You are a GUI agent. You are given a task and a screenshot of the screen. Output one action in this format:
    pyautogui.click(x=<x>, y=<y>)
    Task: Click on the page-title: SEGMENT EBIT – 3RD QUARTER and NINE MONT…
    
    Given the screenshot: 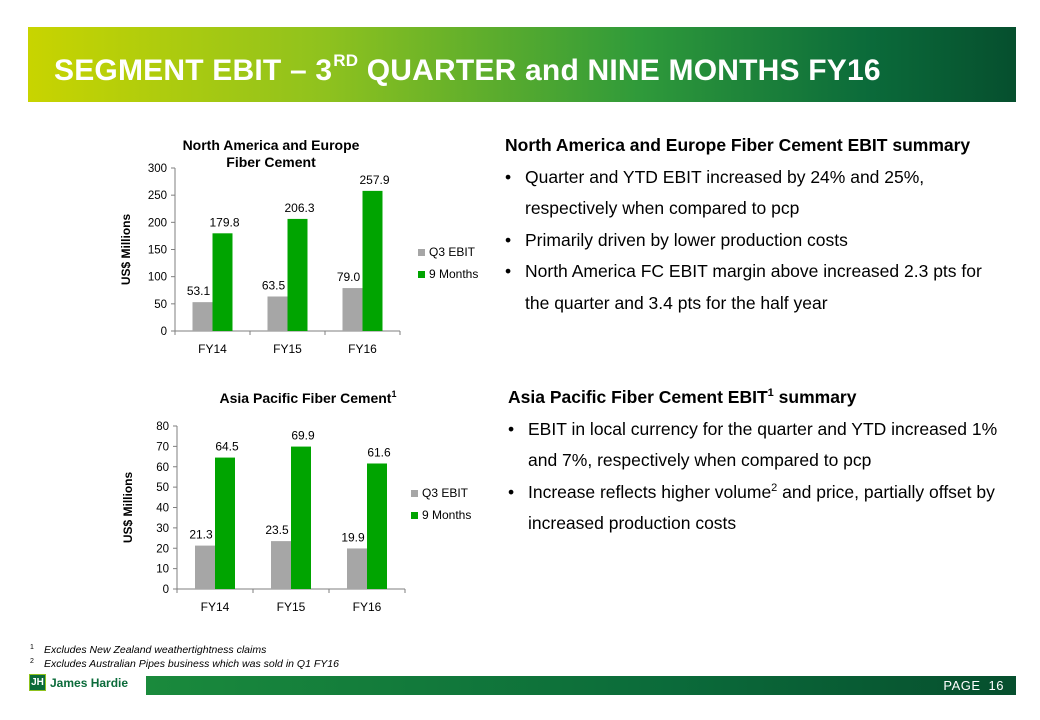 What is the action you would take?
    pyautogui.click(x=467, y=69)
    